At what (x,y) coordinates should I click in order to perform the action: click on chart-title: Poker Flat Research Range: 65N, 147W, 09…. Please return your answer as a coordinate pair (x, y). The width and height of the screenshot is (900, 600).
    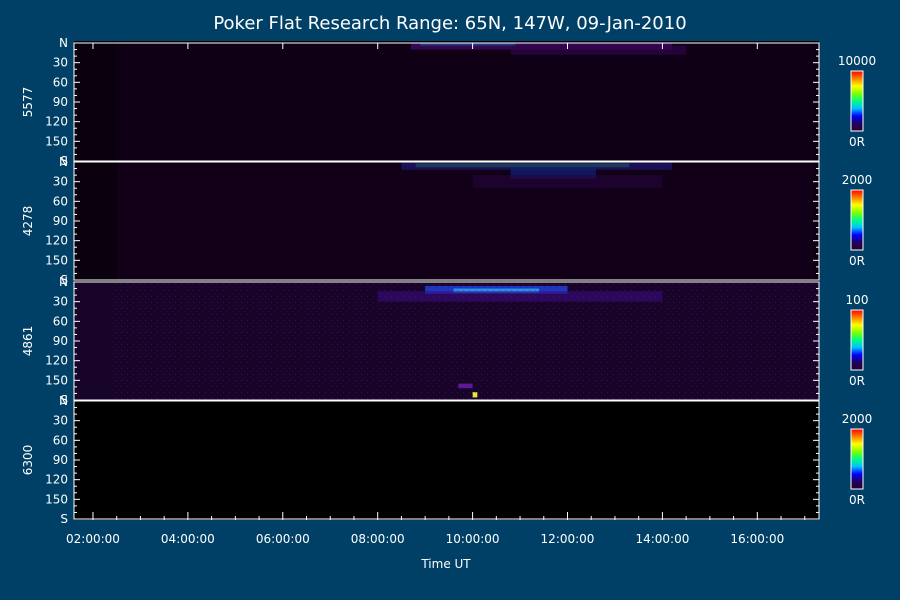
    Looking at the image, I should click on (449, 23).